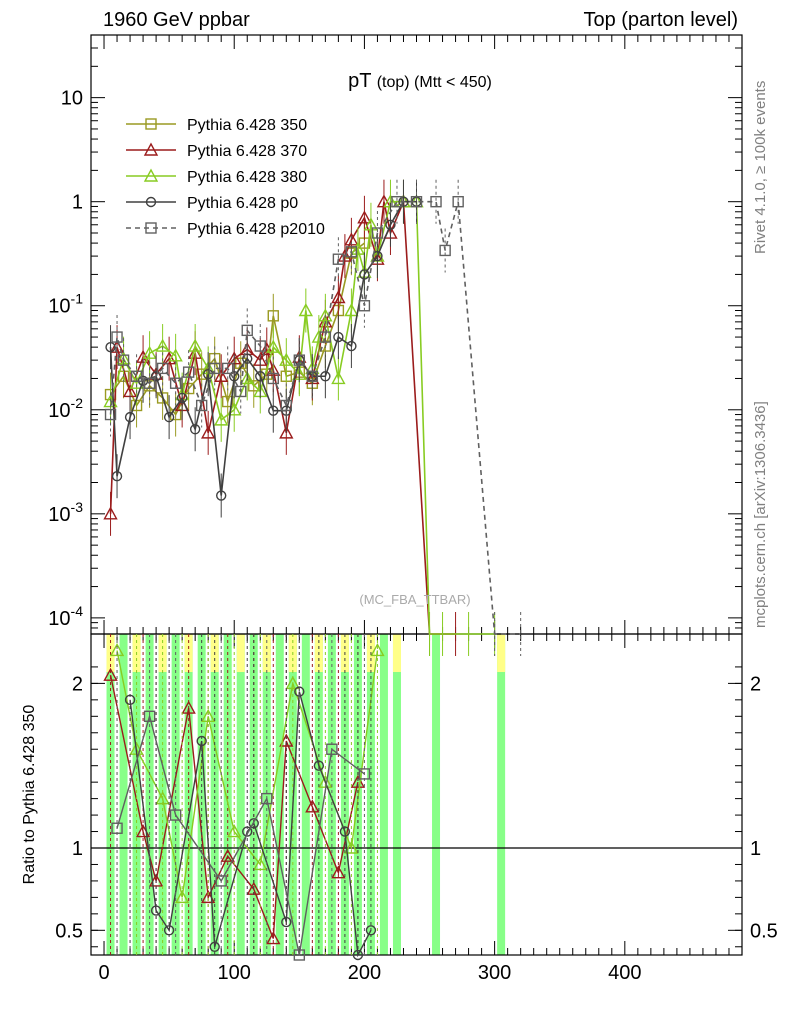  I want to click on x-tick-label: 200, so click(364, 973).